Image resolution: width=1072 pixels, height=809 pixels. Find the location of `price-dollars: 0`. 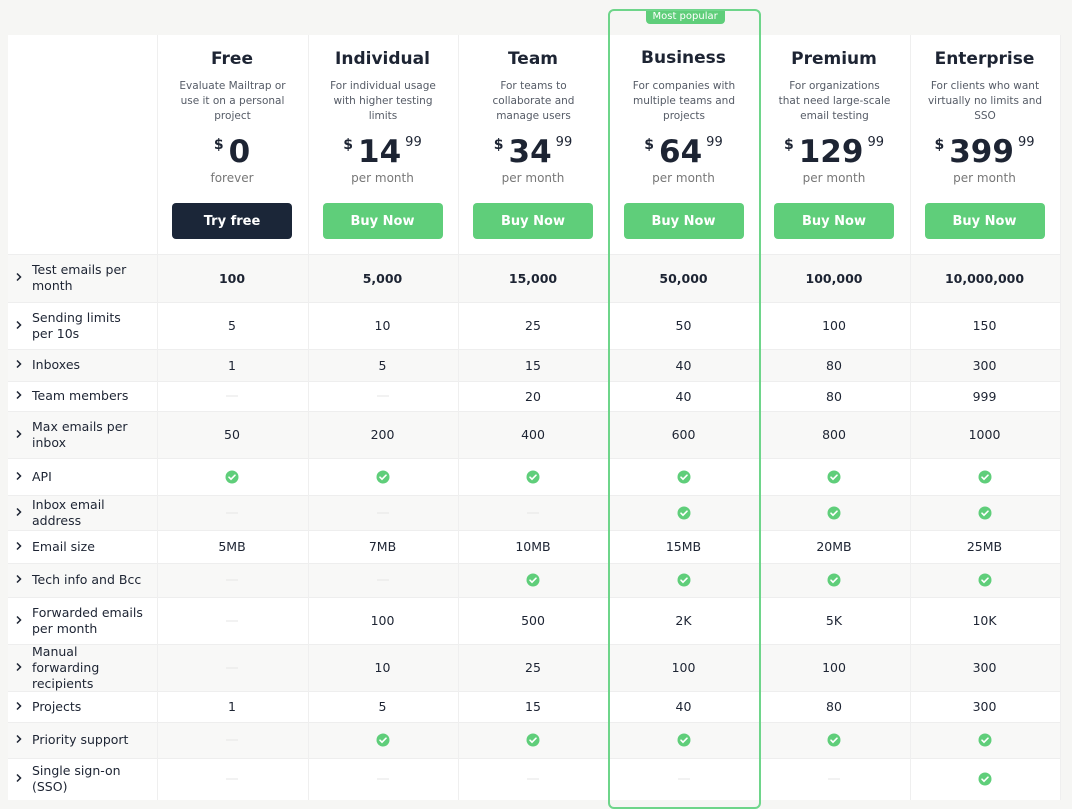

price-dollars: 0 is located at coordinates (239, 152).